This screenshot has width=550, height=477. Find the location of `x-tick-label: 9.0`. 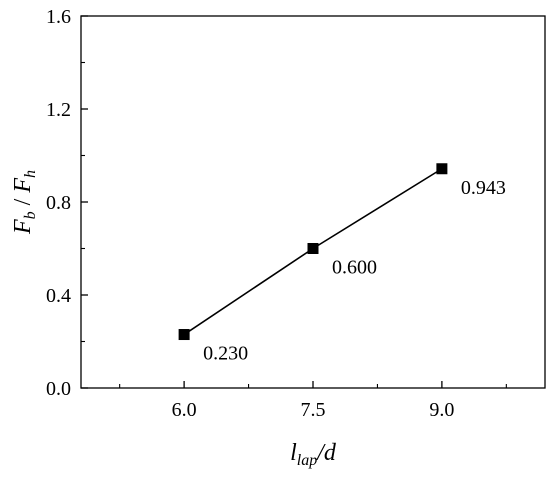

x-tick-label: 9.0 is located at coordinates (441, 410).